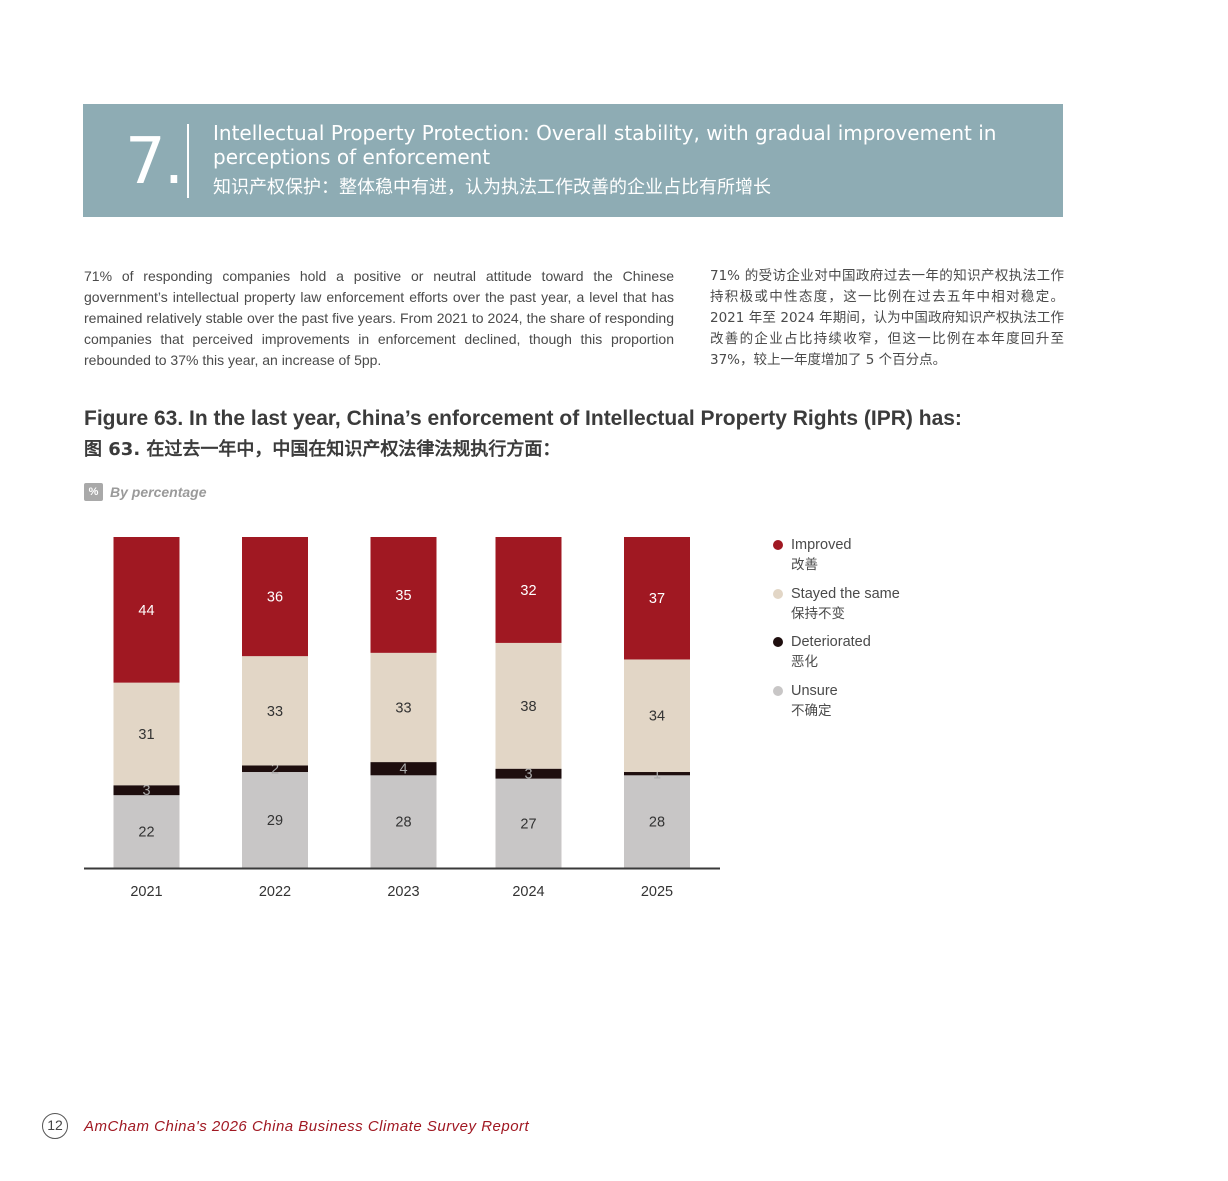  I want to click on bar-segment-unsure-2022, so click(275, 820).